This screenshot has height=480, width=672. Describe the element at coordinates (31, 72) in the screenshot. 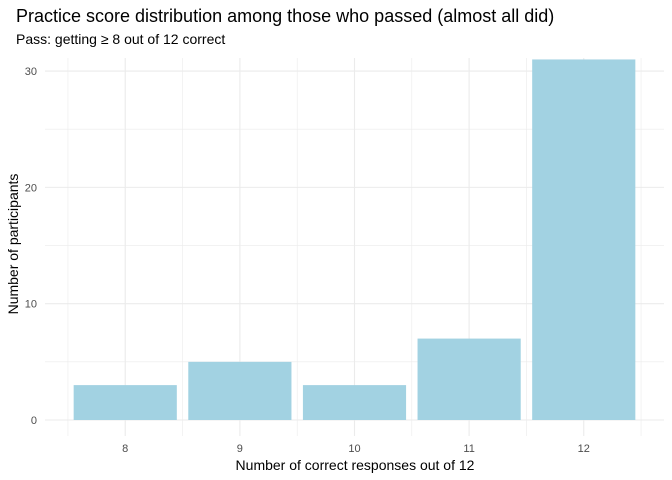

I see `y-tick-label: 30` at that location.